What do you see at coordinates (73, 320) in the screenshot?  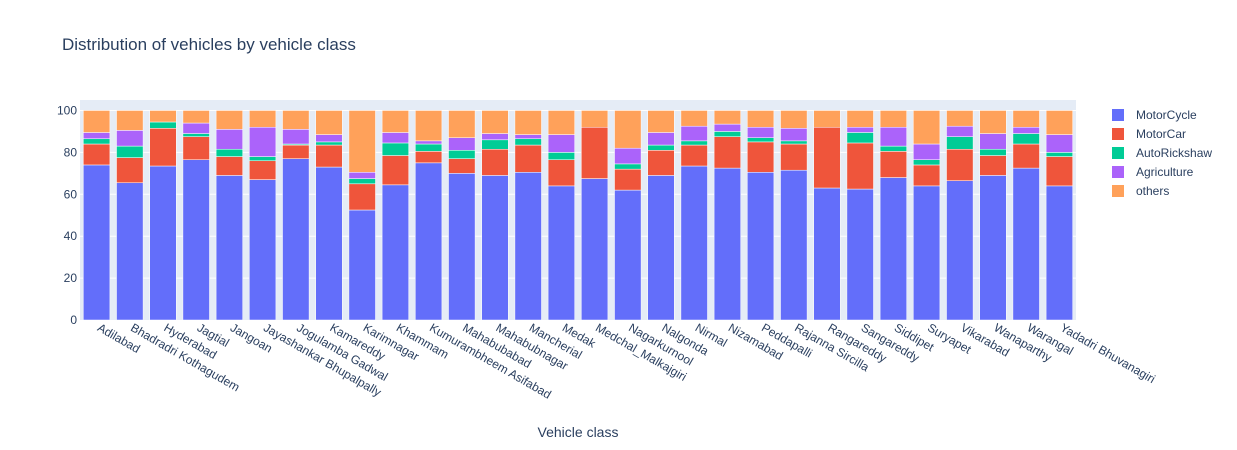 I see `y-tick-label: 0` at bounding box center [73, 320].